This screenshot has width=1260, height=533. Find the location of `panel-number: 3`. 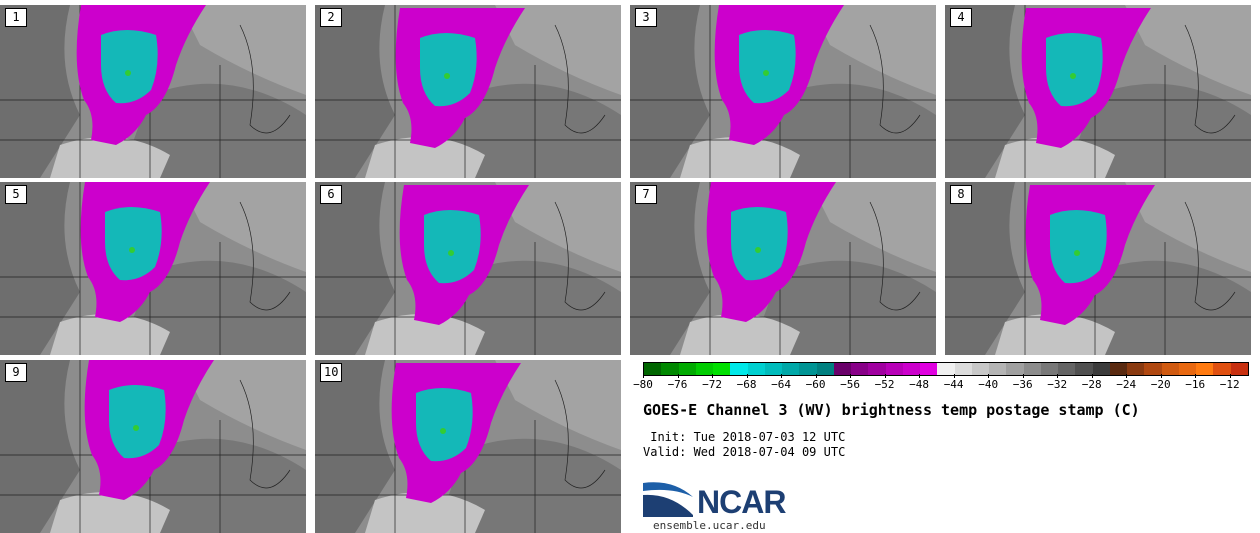

panel-number: 3 is located at coordinates (646, 17).